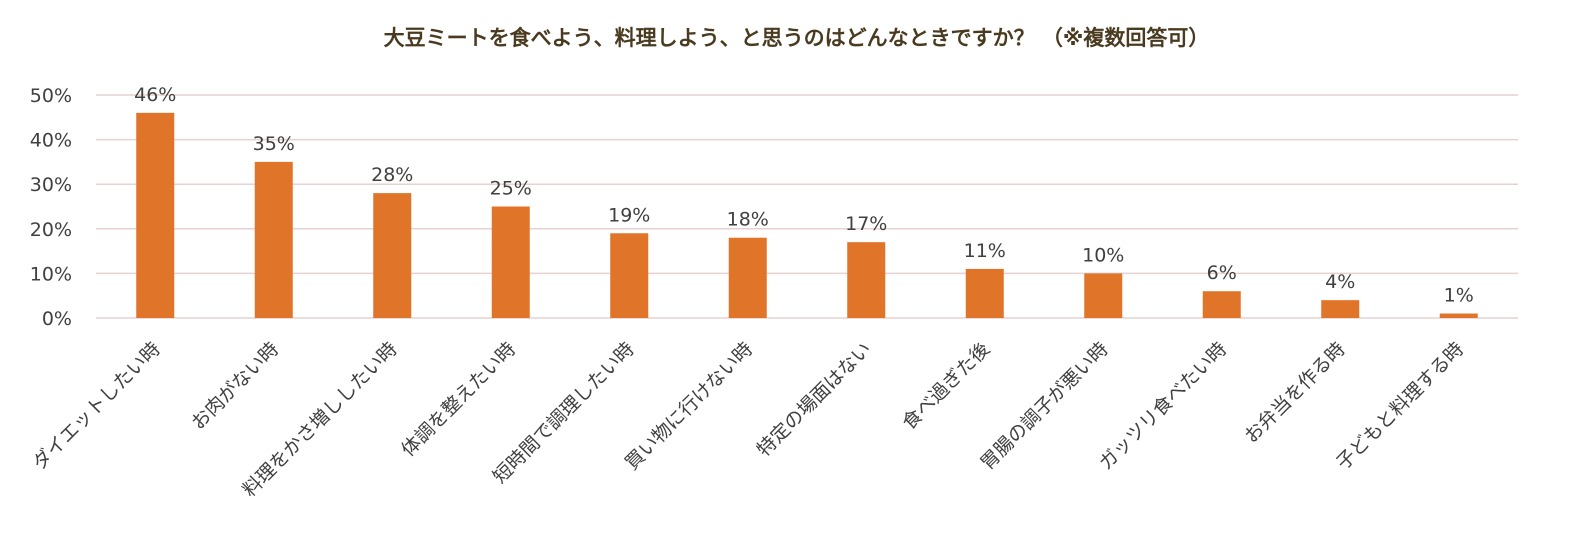 This screenshot has width=1593, height=553. What do you see at coordinates (1103, 255) in the screenshot?
I see `data-label: 10%` at bounding box center [1103, 255].